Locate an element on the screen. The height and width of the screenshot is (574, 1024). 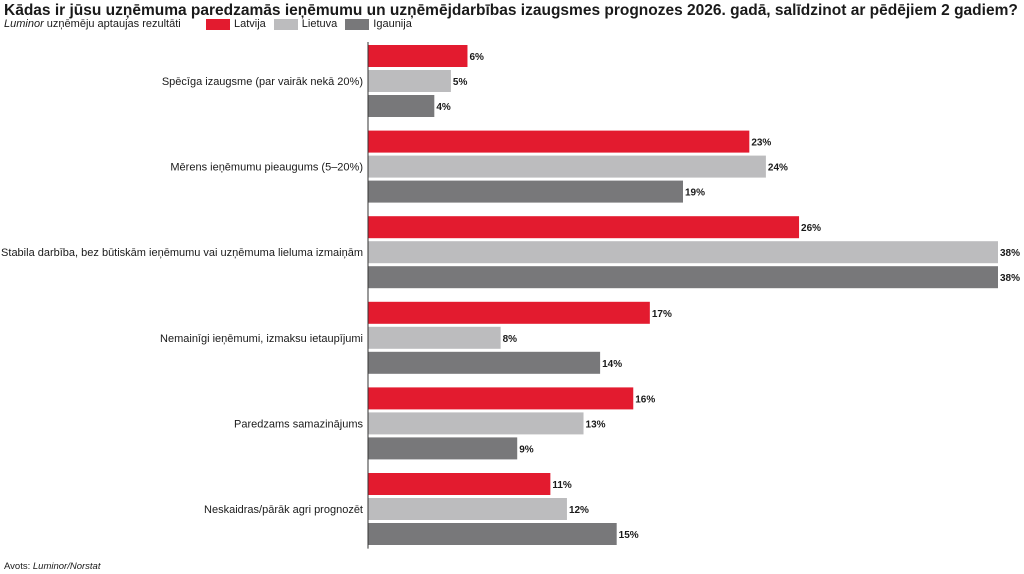
legend-item-lietuva: Lietuva is located at coordinates (305, 24).